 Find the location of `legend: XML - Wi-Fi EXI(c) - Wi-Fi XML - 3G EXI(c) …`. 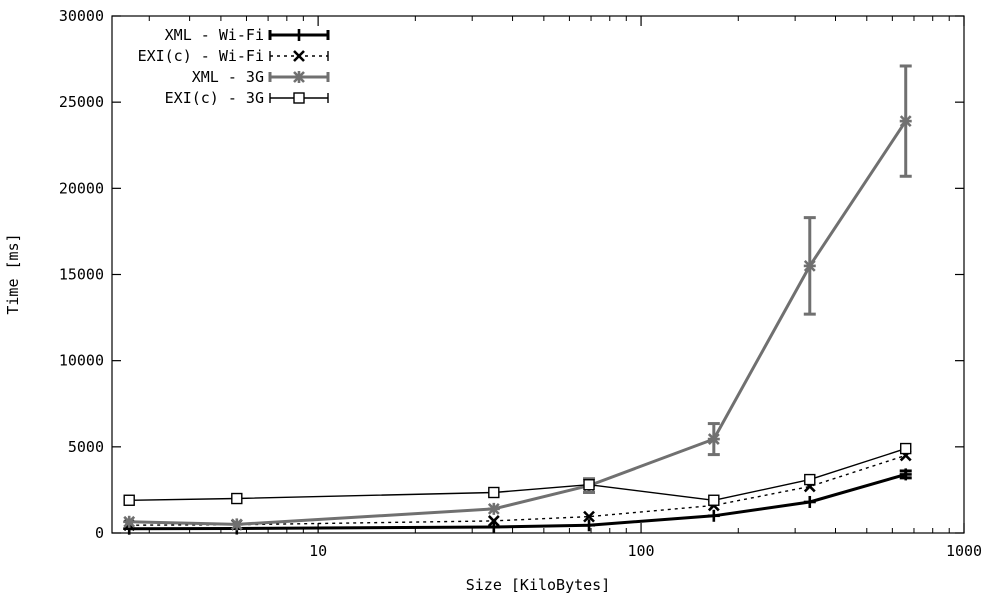

legend: XML - Wi-Fi EXI(c) - Wi-Fi XML - 3G EXI(c) … is located at coordinates (234, 66).